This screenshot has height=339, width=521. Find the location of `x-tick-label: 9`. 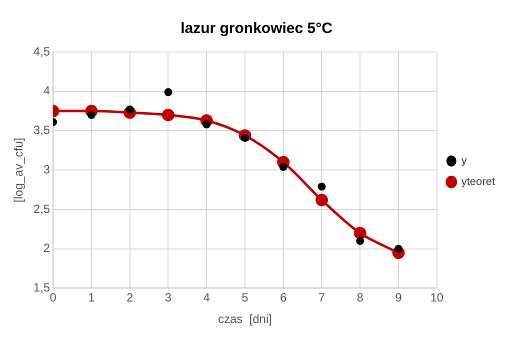

x-tick-label: 9 is located at coordinates (398, 297).